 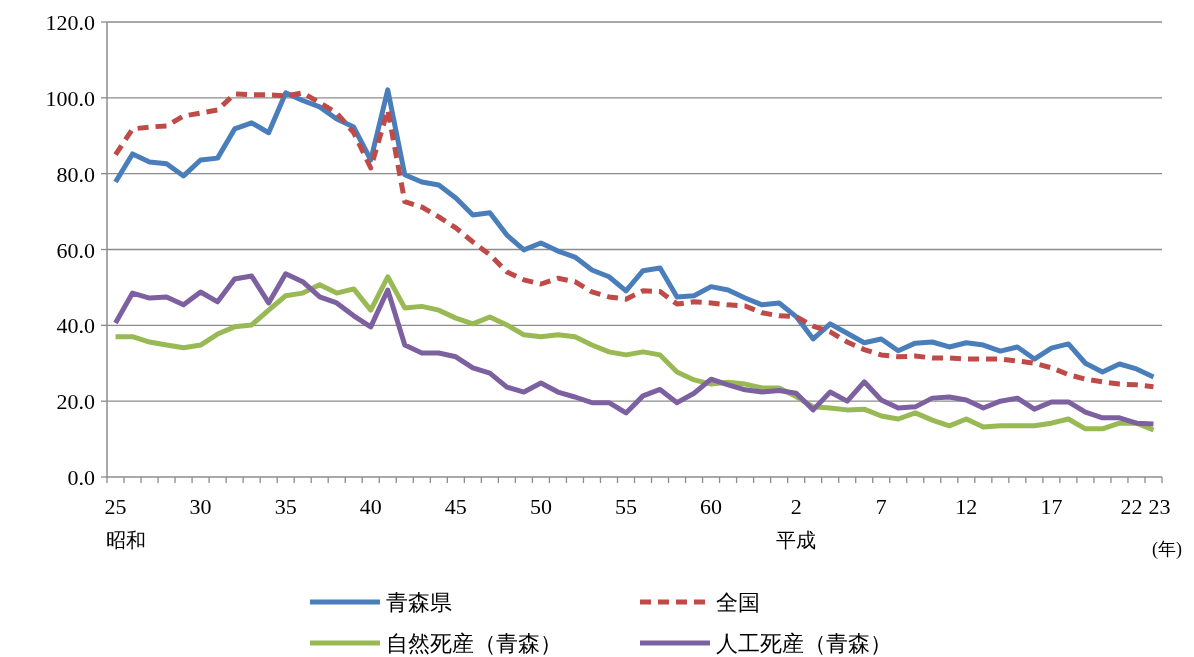 I want to click on y-tick-label: 40.0, so click(x=75, y=326).